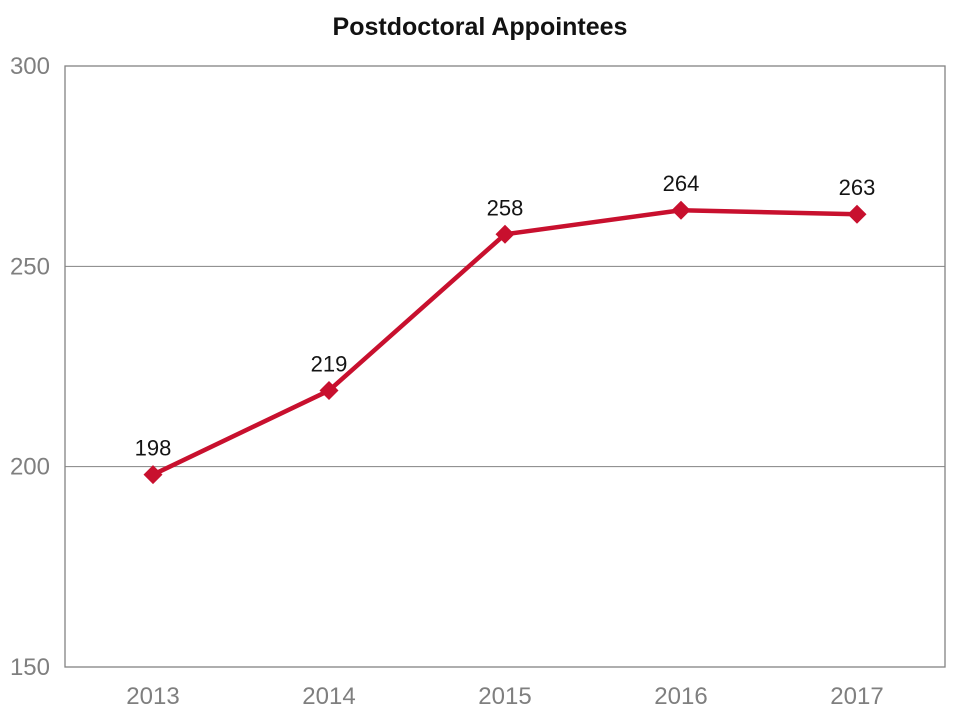 The width and height of the screenshot is (960, 720). Describe the element at coordinates (30, 467) in the screenshot. I see `y-axis-tick-label: 200` at that location.